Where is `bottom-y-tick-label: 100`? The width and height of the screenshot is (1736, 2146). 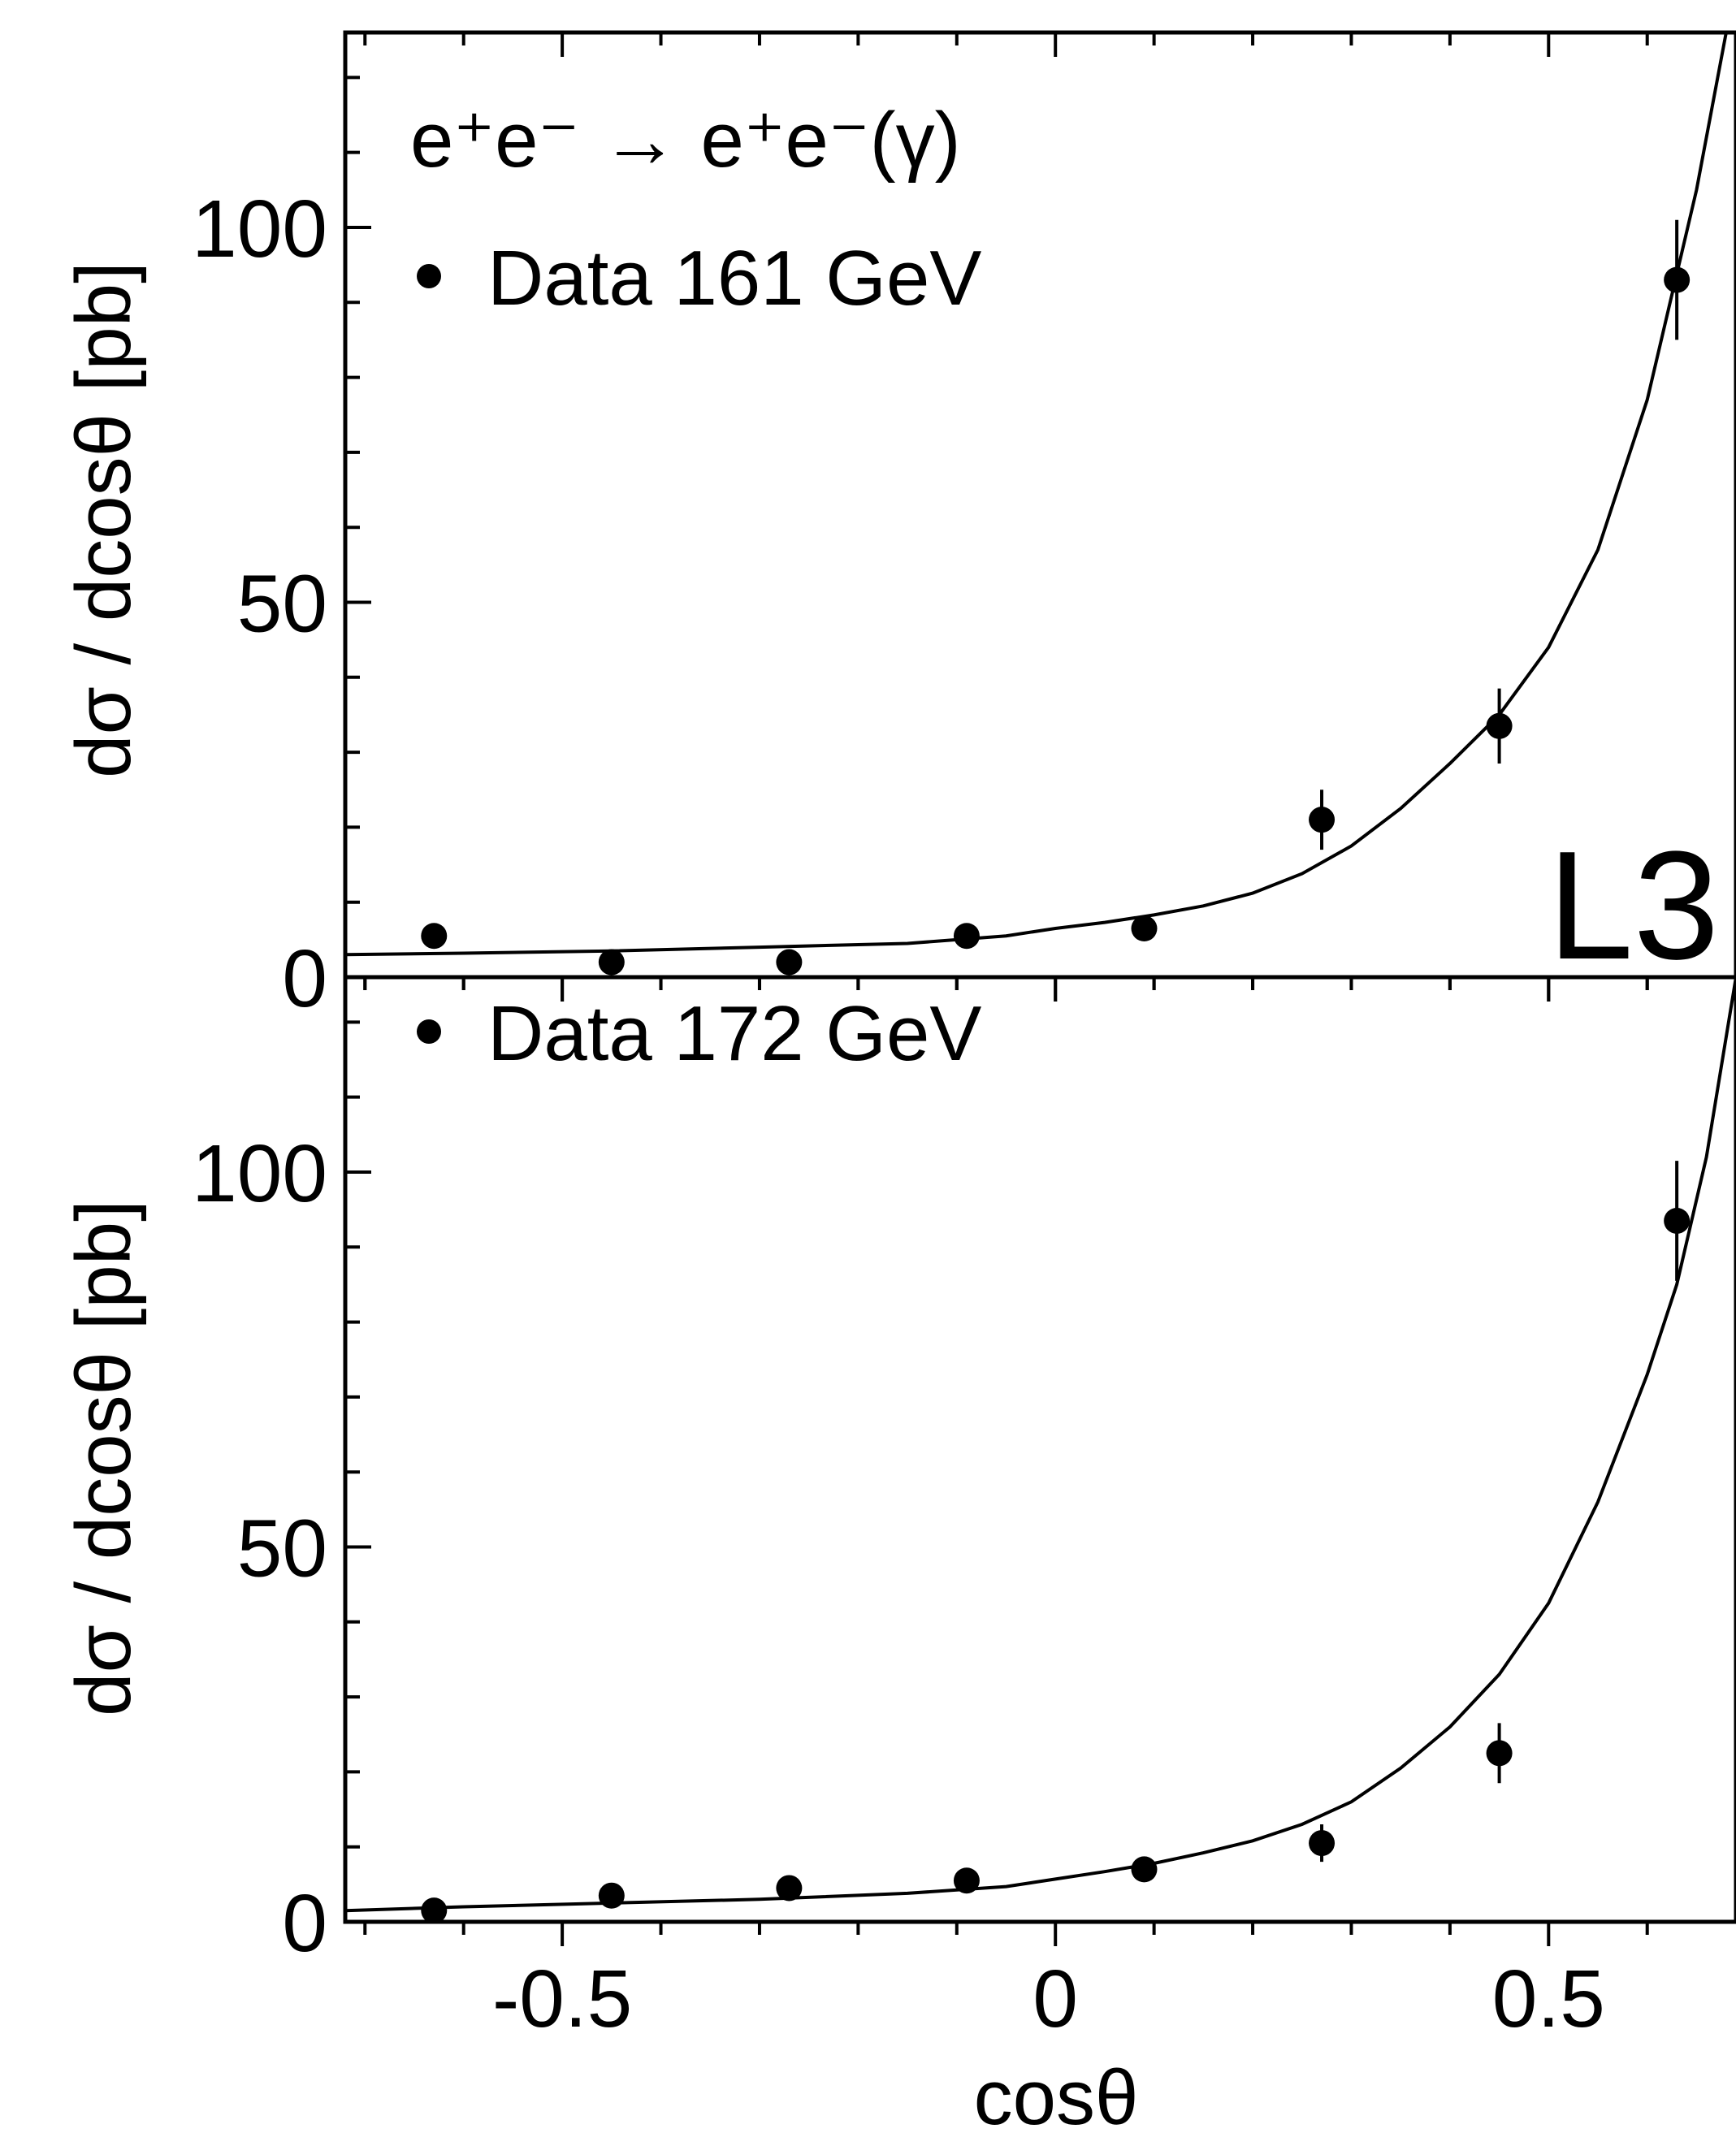 bottom-y-tick-label: 100 is located at coordinates (259, 1173).